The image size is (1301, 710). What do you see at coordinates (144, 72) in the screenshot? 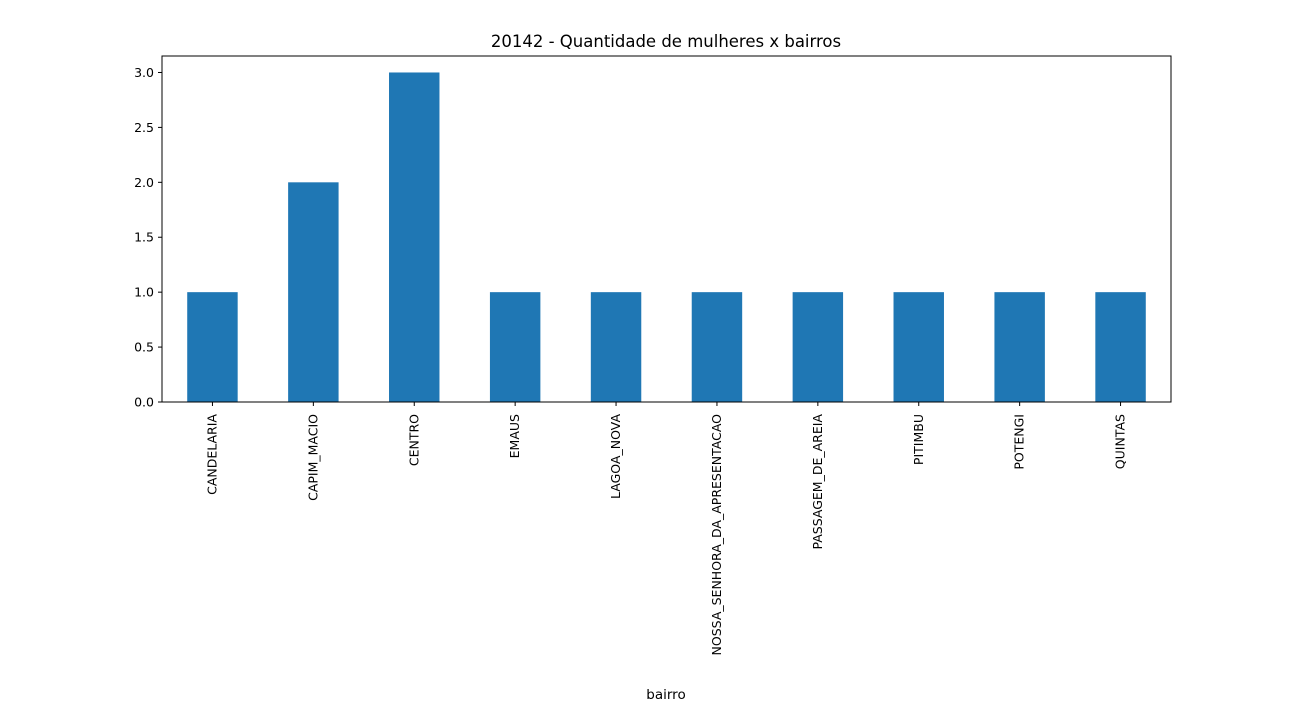
I see `y-tick-label: 3.0` at bounding box center [144, 72].